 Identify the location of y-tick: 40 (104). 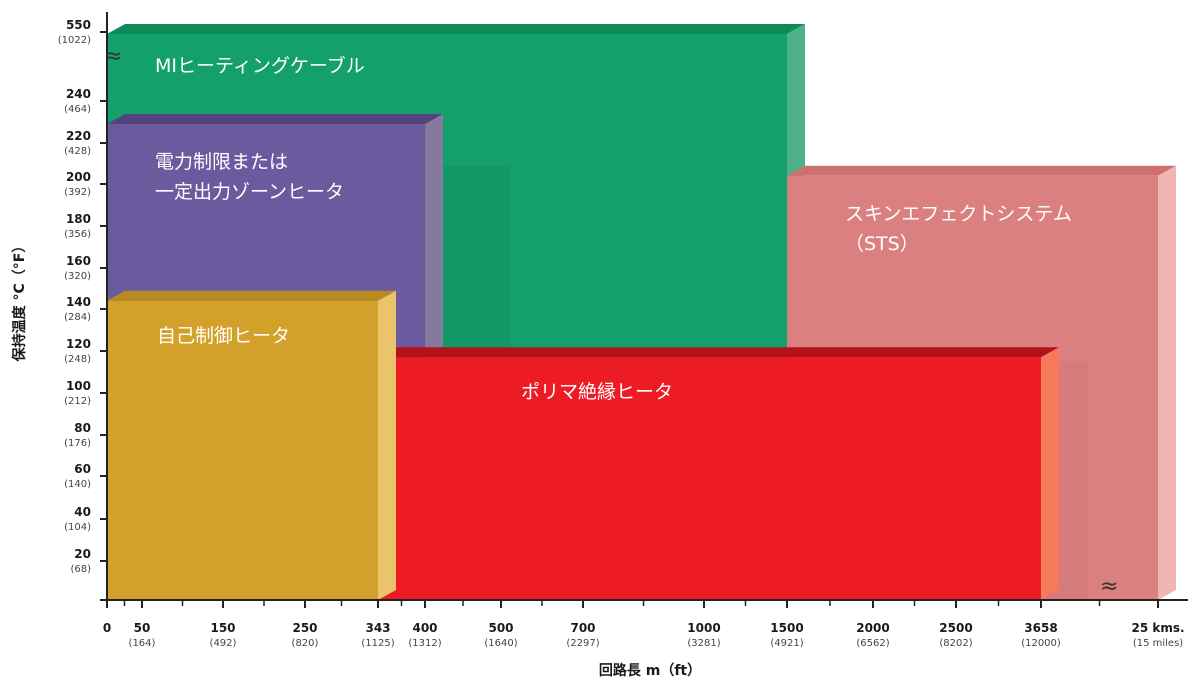
(85, 519).